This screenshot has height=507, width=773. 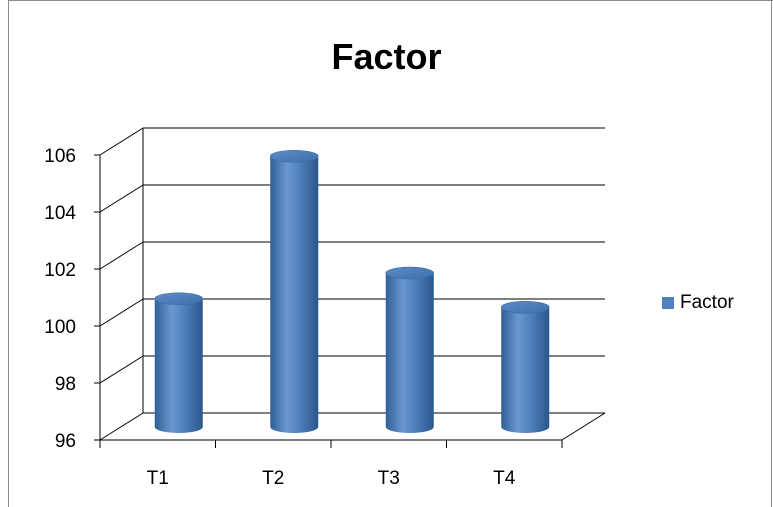 I want to click on x-tick-label: T1, so click(x=158, y=478).